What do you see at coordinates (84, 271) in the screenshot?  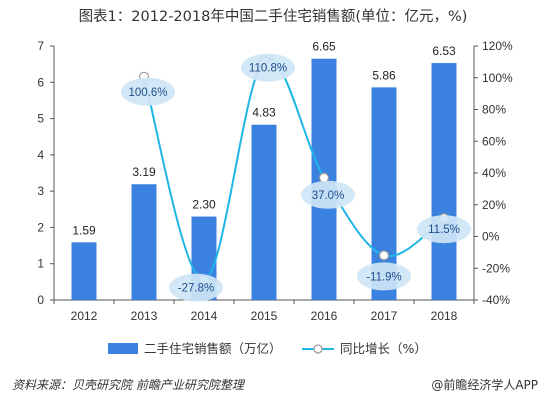 I see `bar-2012` at bounding box center [84, 271].